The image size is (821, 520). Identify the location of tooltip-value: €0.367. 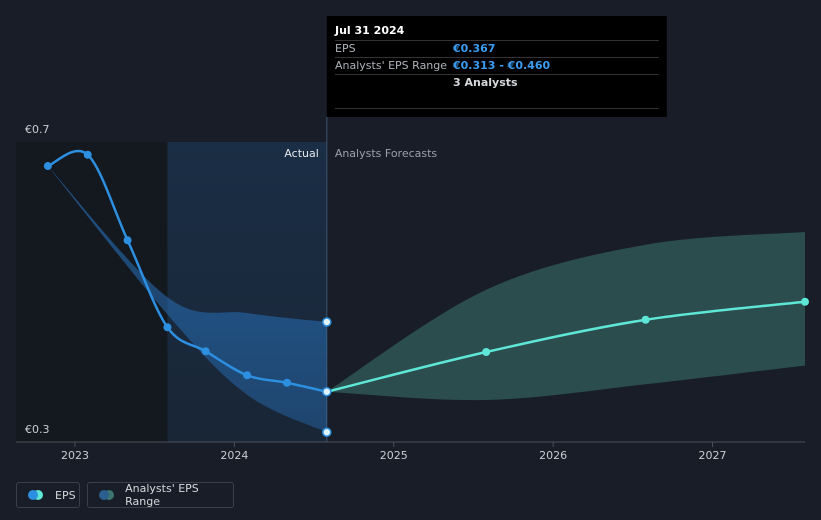
(473, 48).